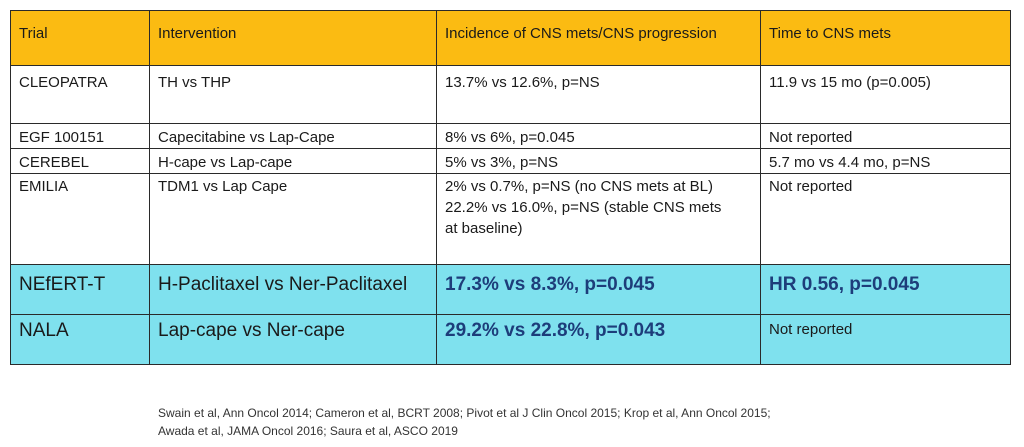  I want to click on trial-cell: EGF 100151, so click(80, 136).